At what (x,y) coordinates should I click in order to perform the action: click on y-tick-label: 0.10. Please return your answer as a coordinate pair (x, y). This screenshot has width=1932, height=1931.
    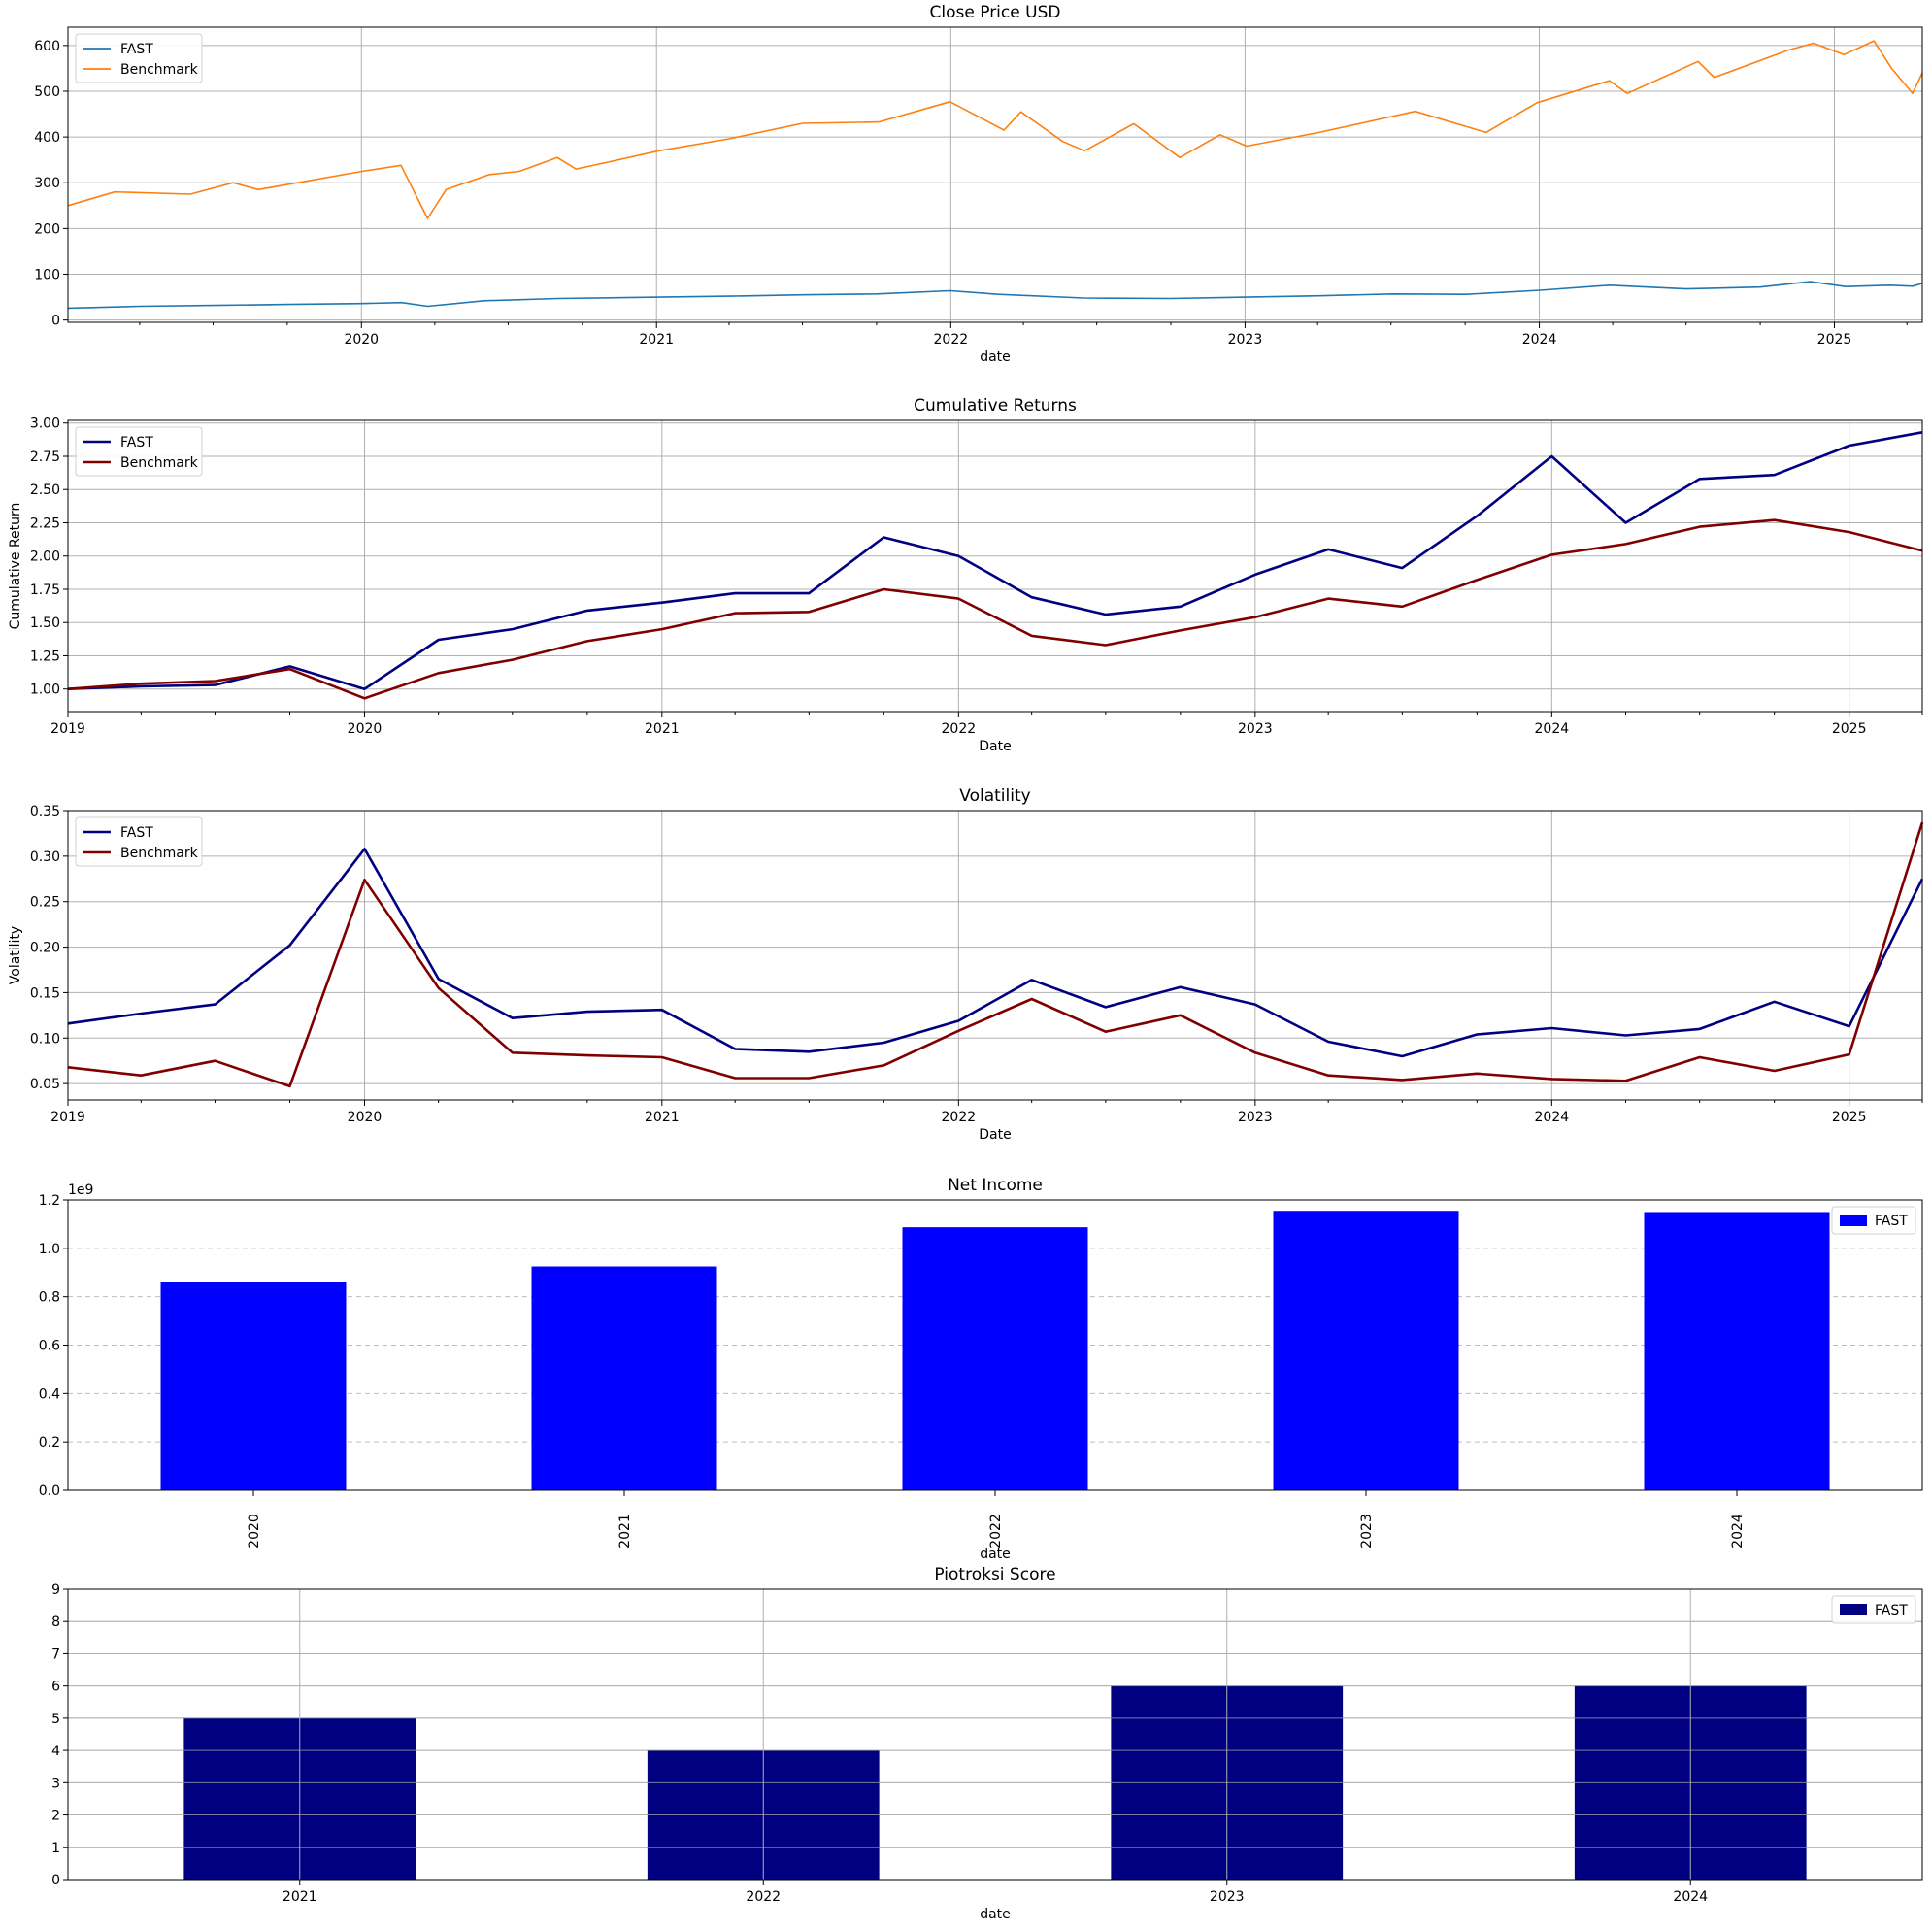
    Looking at the image, I should click on (45, 1039).